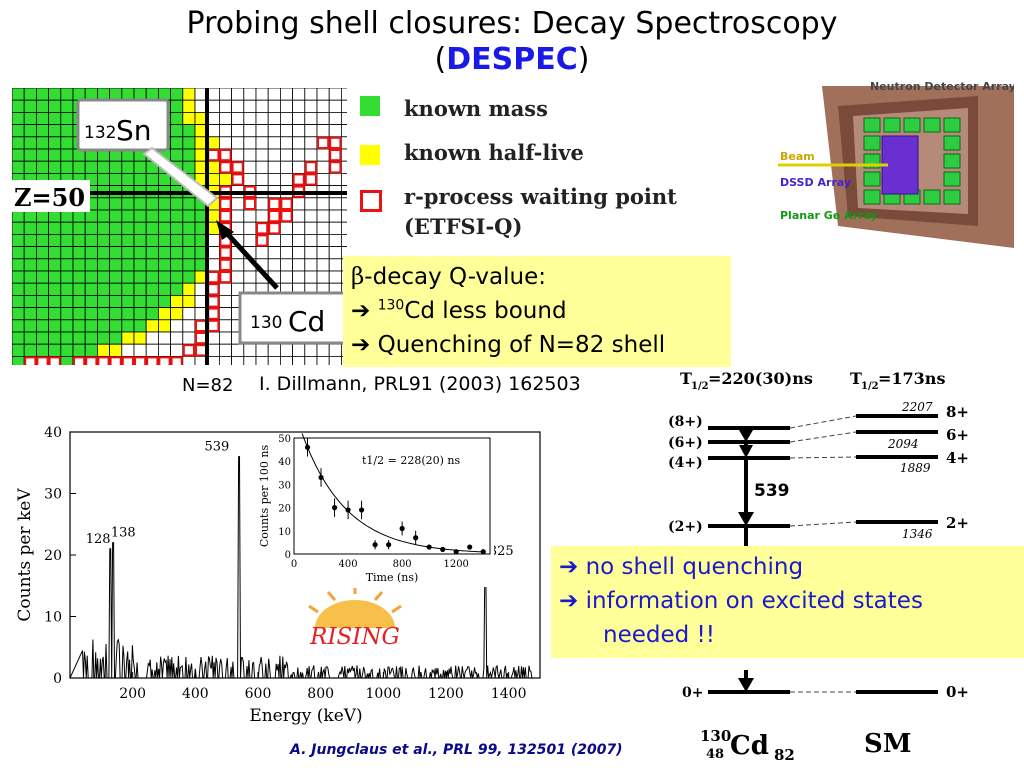 The height and width of the screenshot is (772, 1024). I want to click on qvalue-line3: ➔ Quenching of N=82 shell, so click(537, 345).